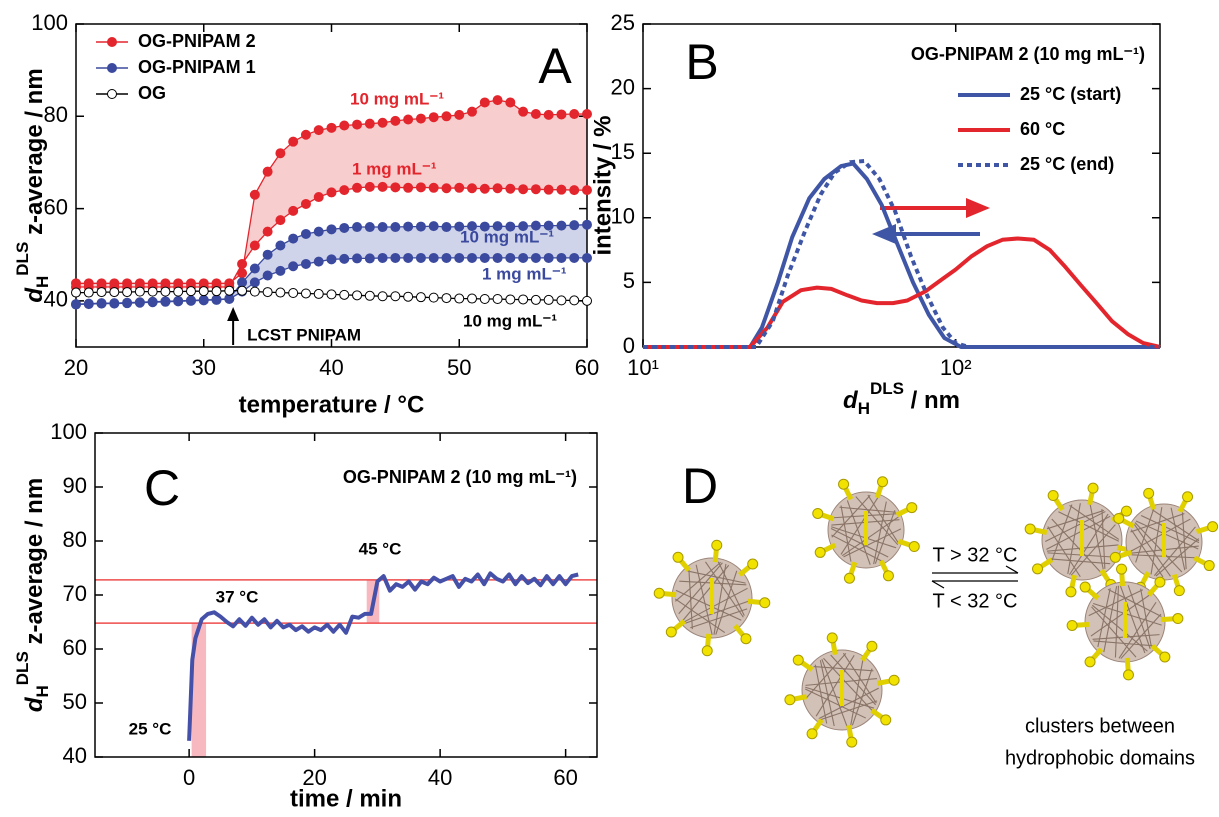  Describe the element at coordinates (602, 185) in the screenshot. I see `axis-label: intensity / %` at that location.